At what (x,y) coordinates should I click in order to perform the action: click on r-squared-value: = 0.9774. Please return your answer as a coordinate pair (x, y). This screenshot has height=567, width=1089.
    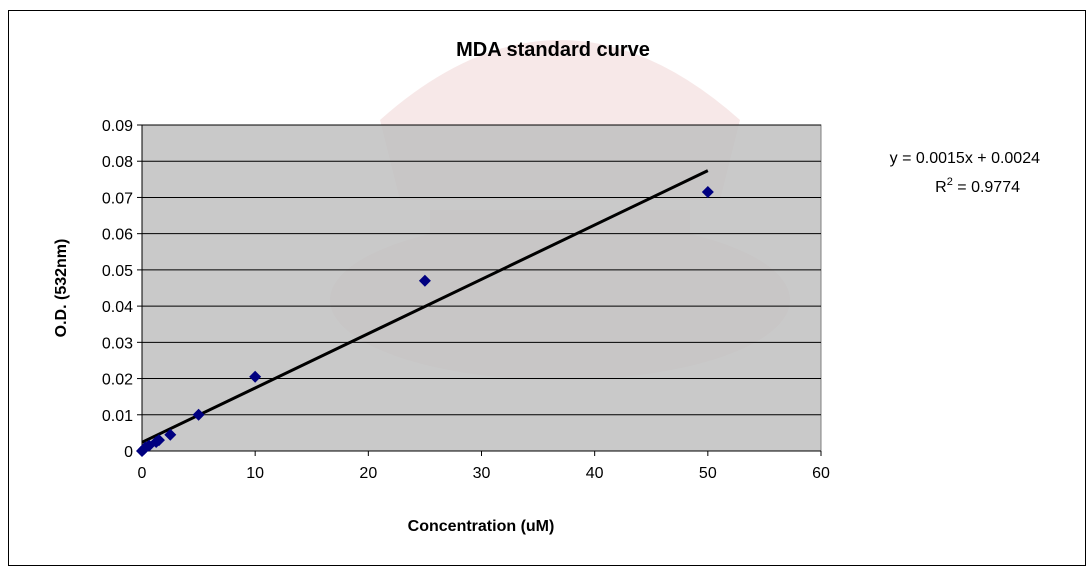
    Looking at the image, I should click on (986, 187).